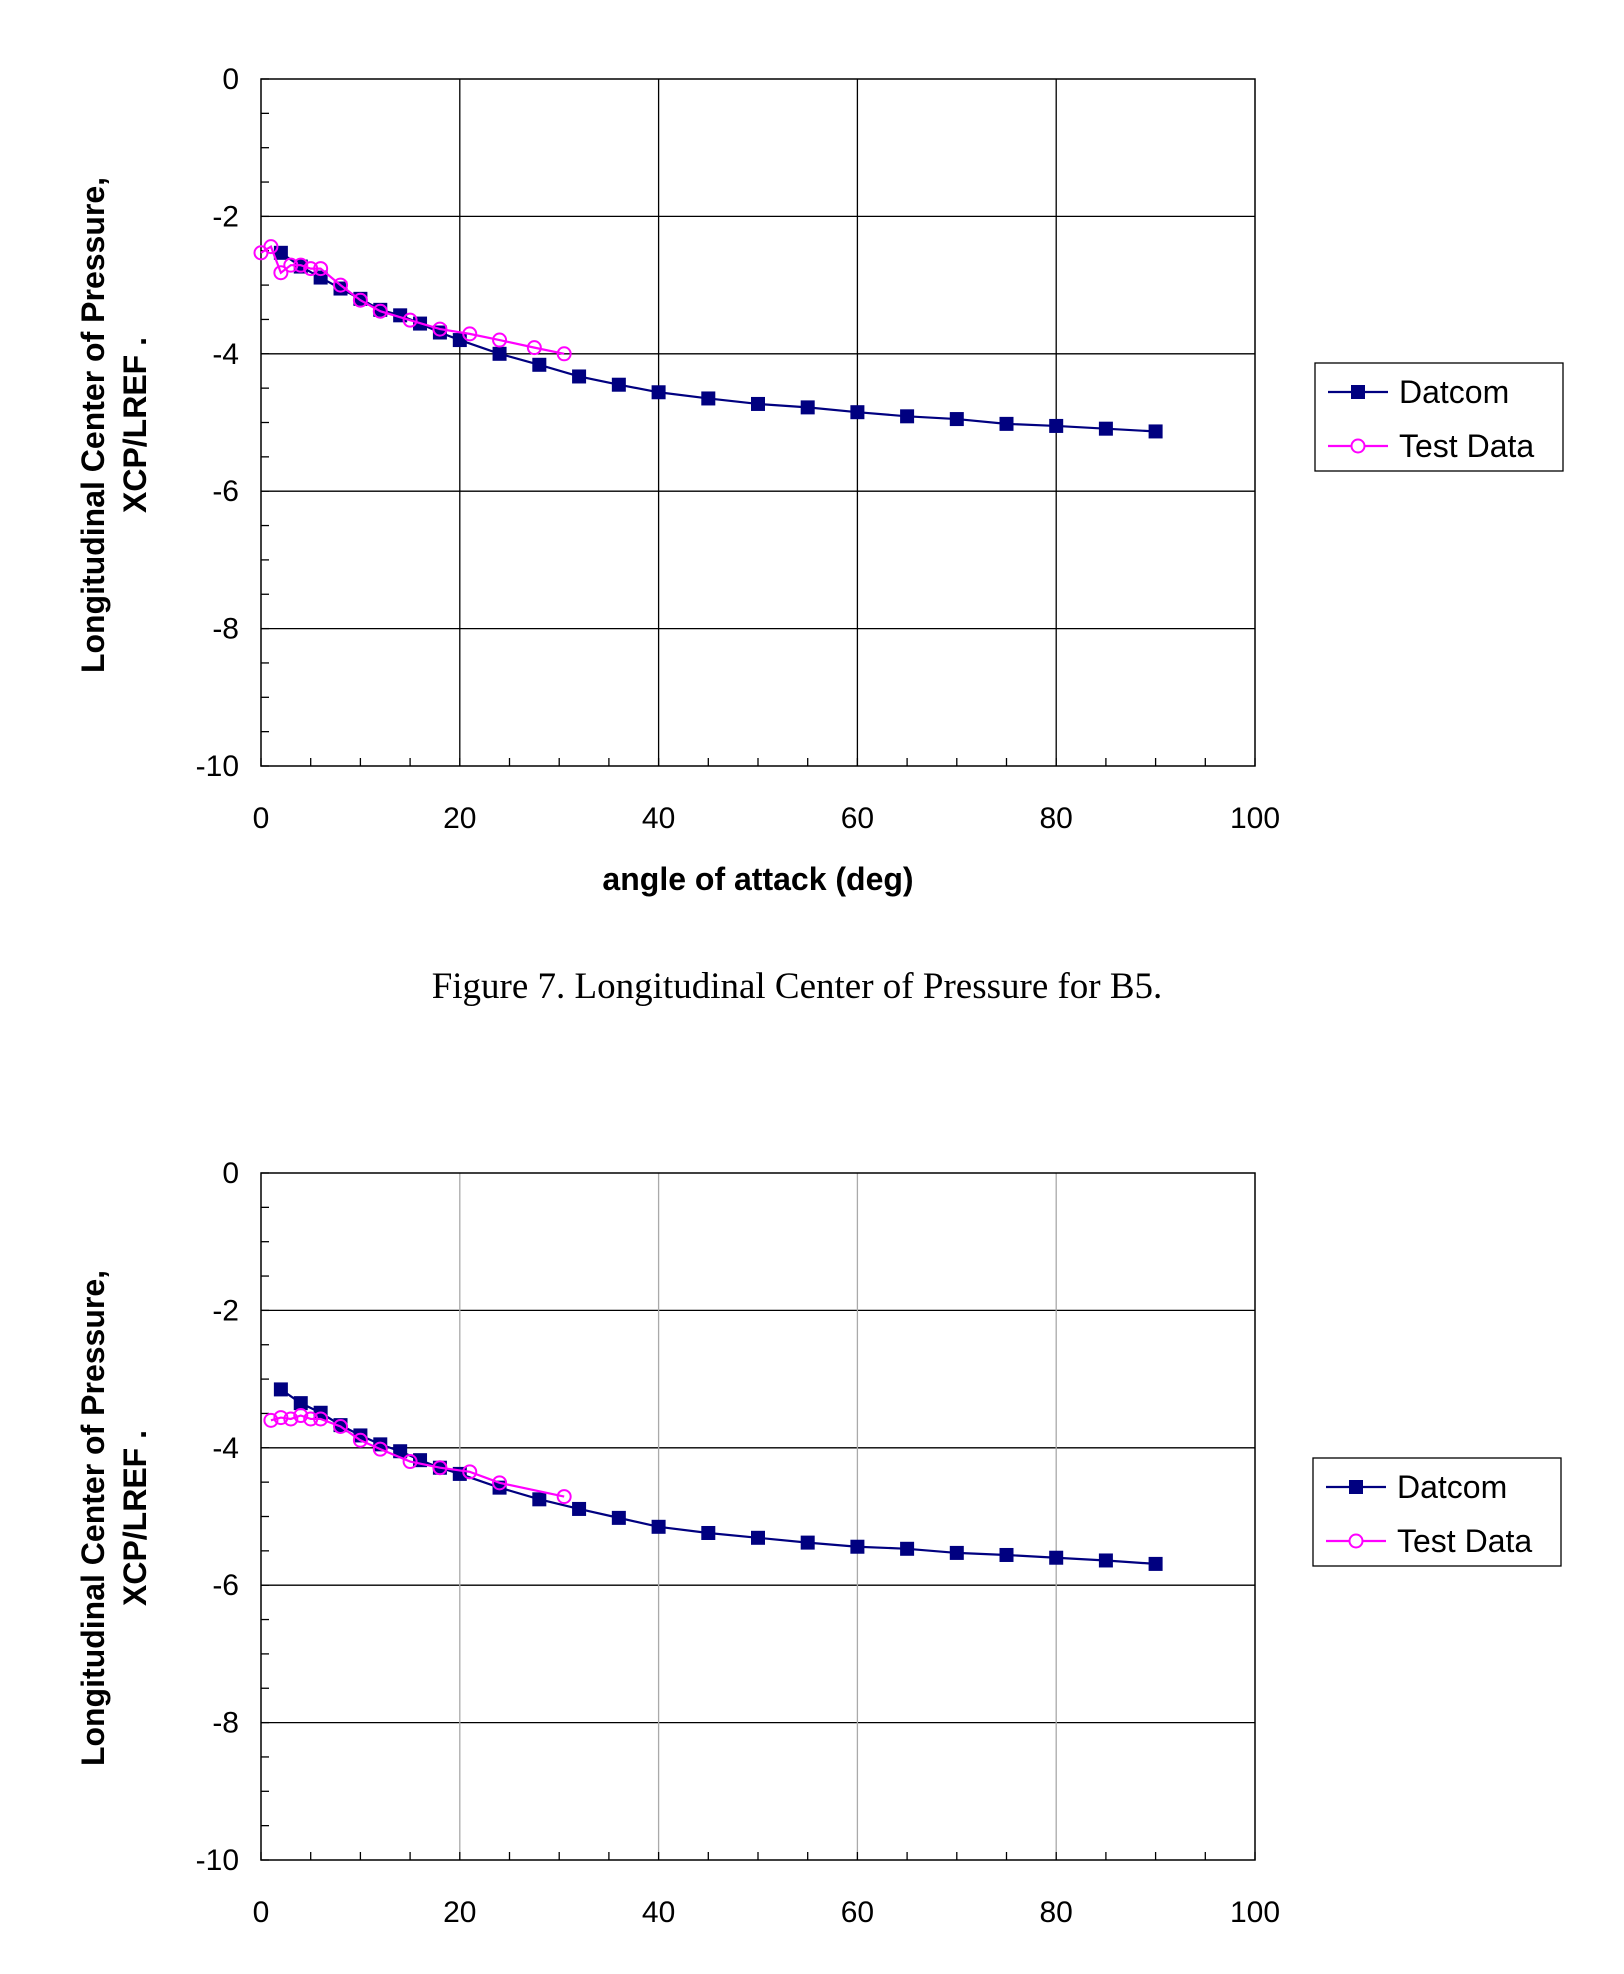 This screenshot has height=1974, width=1624. Describe the element at coordinates (230, 1173) in the screenshot. I see `y-tick-label: 0` at that location.